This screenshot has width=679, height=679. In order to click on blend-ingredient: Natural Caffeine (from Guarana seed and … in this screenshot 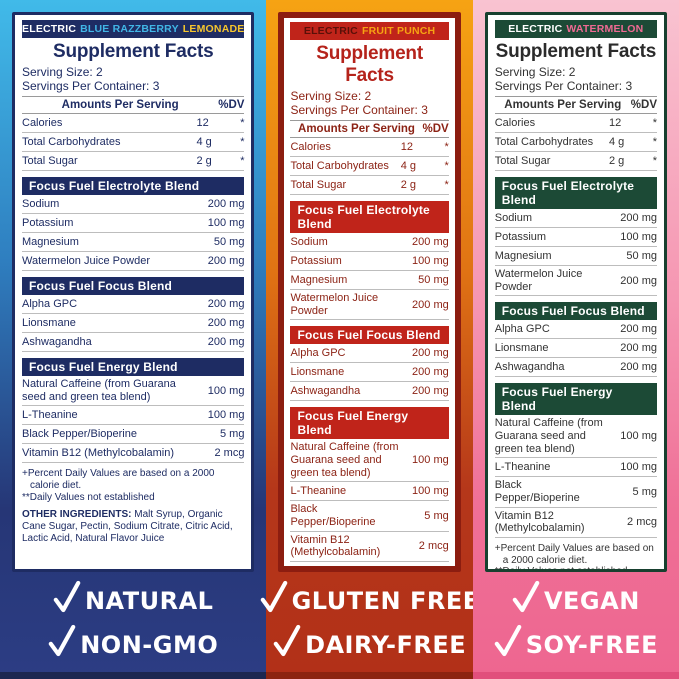, I will do `click(99, 390)`.